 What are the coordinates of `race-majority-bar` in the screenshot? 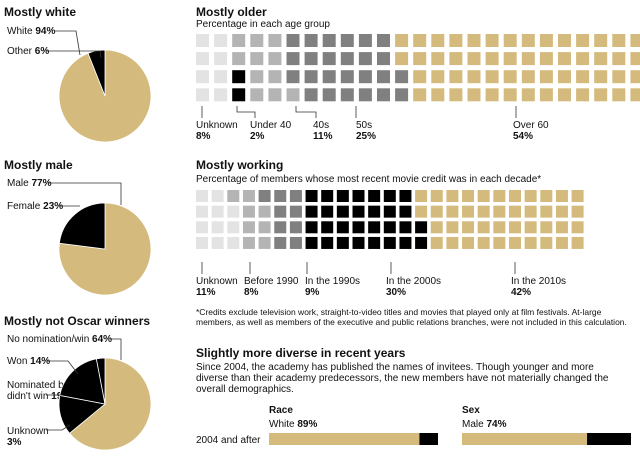 It's located at (344, 439).